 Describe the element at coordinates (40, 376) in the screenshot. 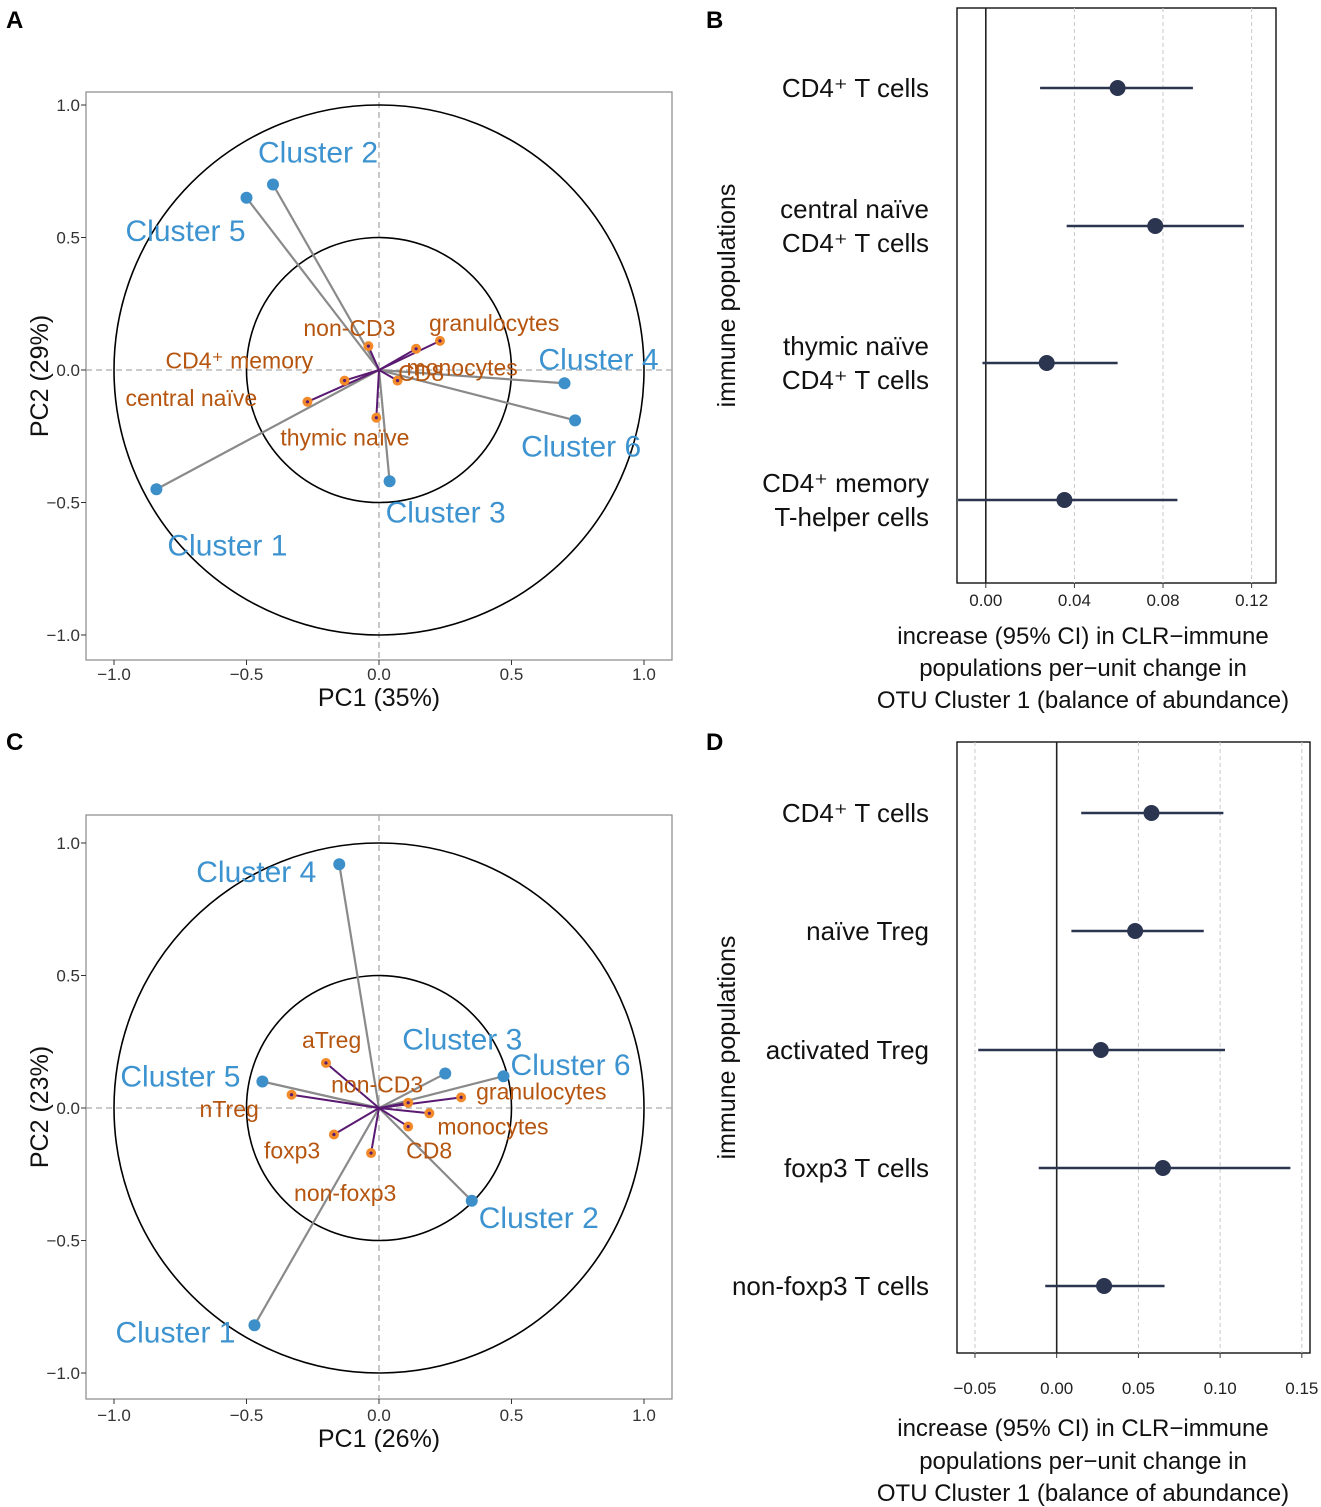

I see `y-axis-title: PC2 (29%)` at that location.